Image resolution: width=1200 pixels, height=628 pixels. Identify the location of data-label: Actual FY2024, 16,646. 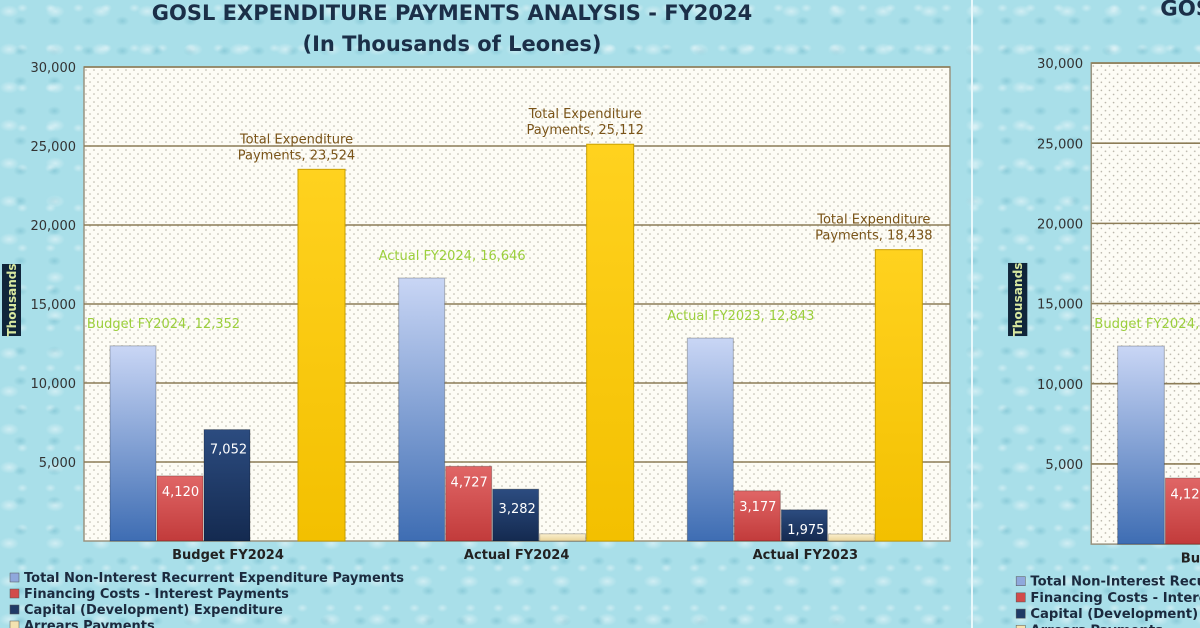
(452, 256).